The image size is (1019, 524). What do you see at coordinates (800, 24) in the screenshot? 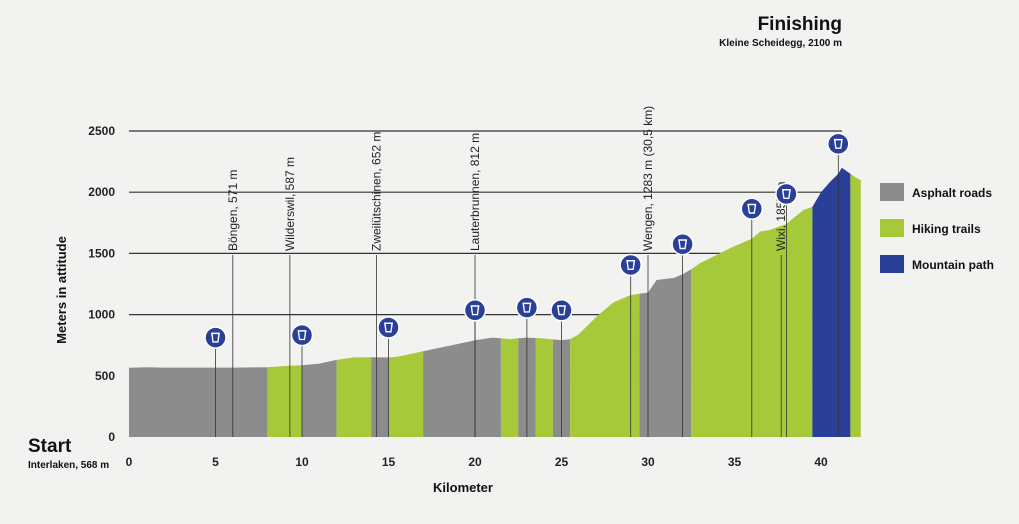
I see `finish-title: Finishing` at bounding box center [800, 24].